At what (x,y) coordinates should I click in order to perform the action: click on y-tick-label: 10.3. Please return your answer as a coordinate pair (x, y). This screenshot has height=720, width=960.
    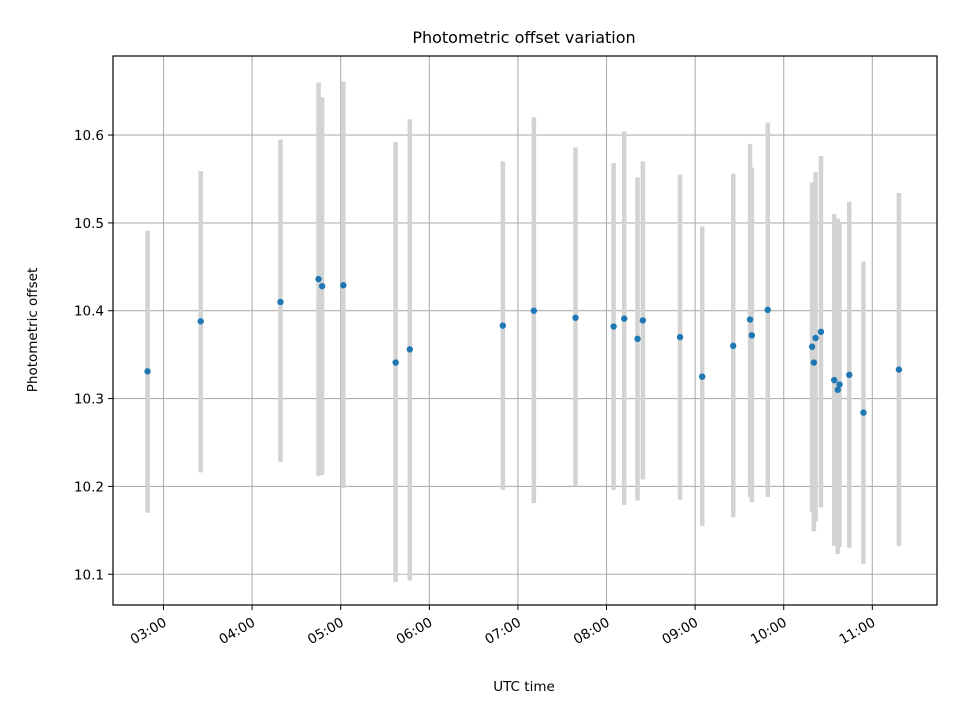
    Looking at the image, I should click on (89, 400).